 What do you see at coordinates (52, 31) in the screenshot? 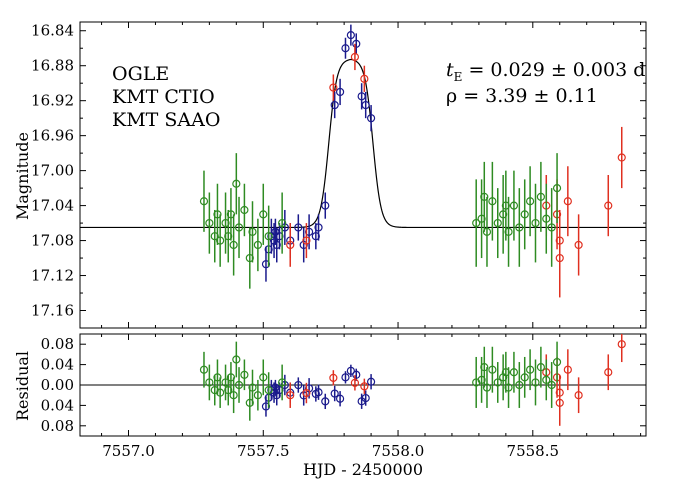
I see `y-tick-label-main: 16.84` at bounding box center [52, 31].